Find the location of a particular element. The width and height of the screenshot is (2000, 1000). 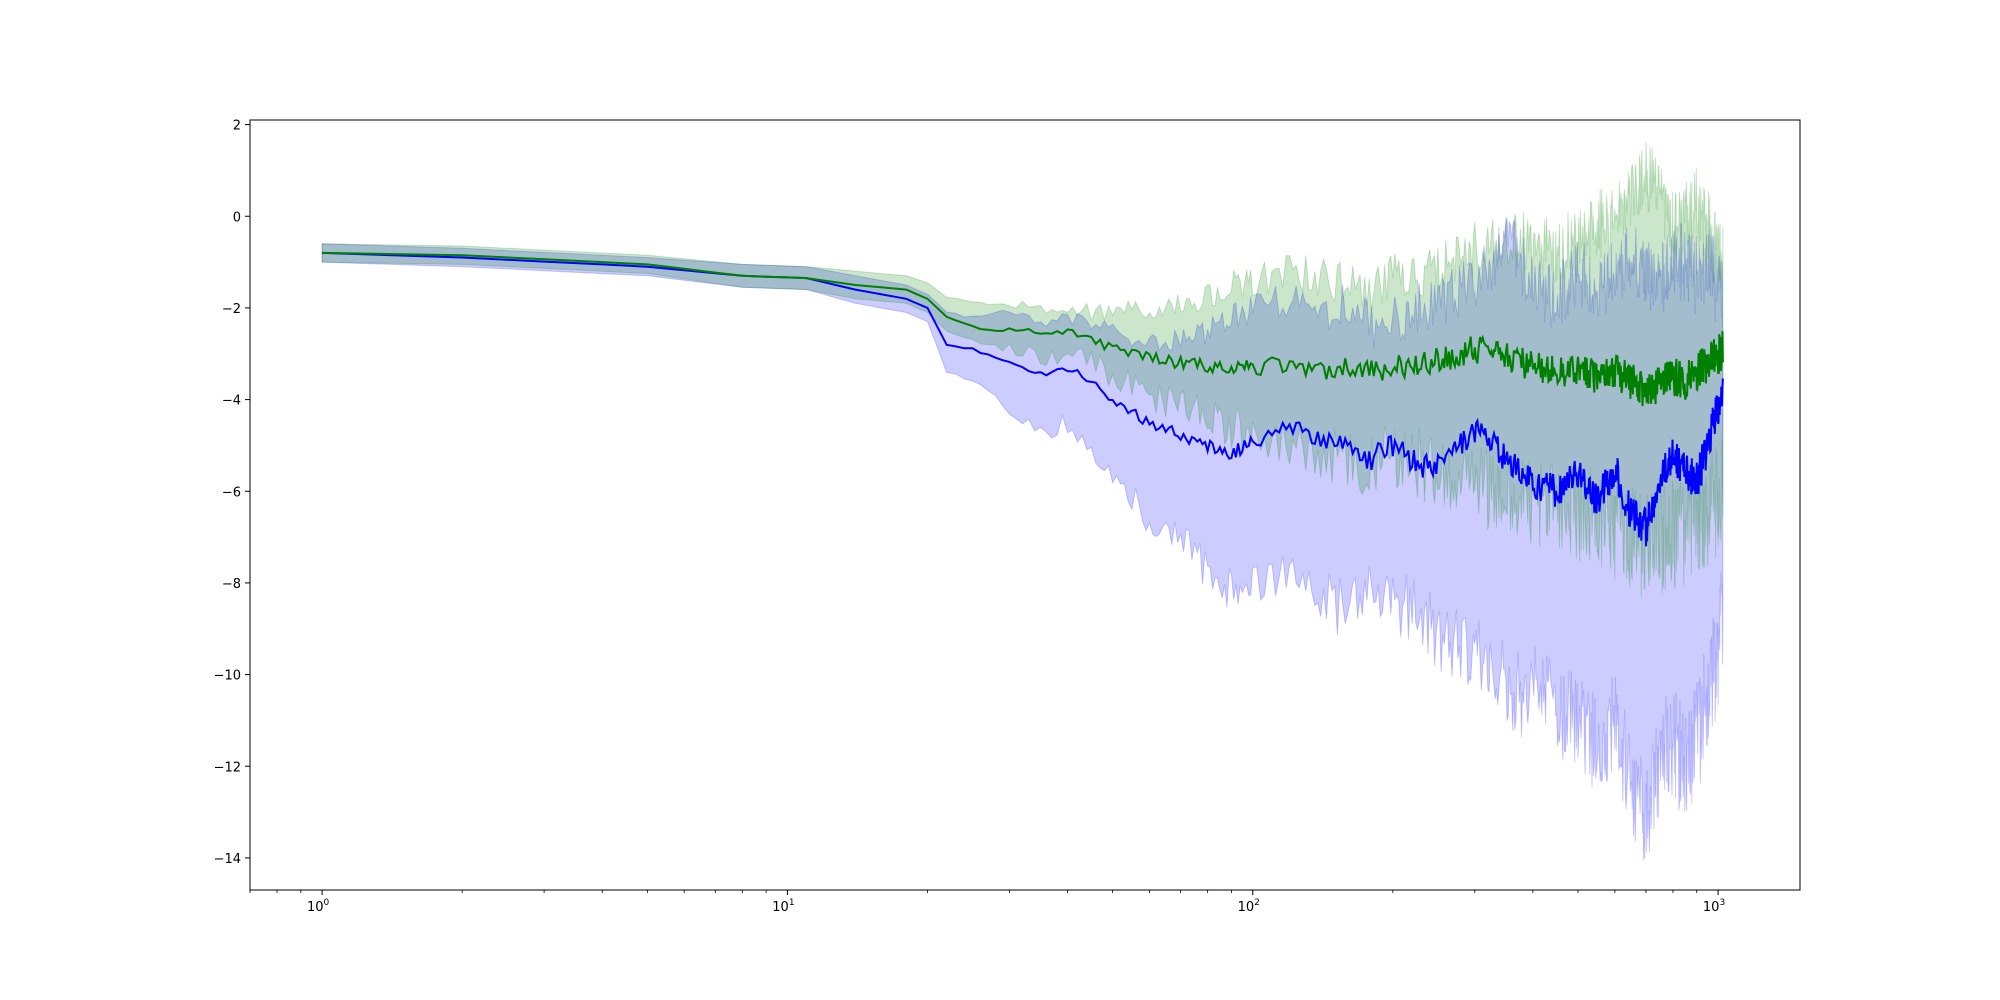

y-tick-label: −10 is located at coordinates (227, 676).